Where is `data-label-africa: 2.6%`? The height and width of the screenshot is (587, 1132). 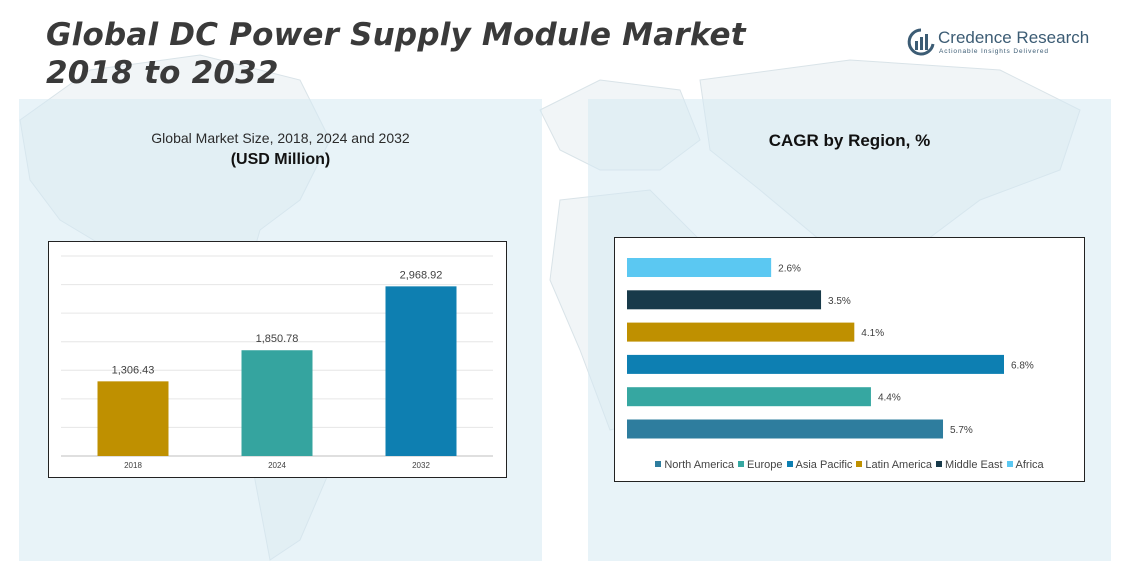
data-label-africa: 2.6% is located at coordinates (789, 269).